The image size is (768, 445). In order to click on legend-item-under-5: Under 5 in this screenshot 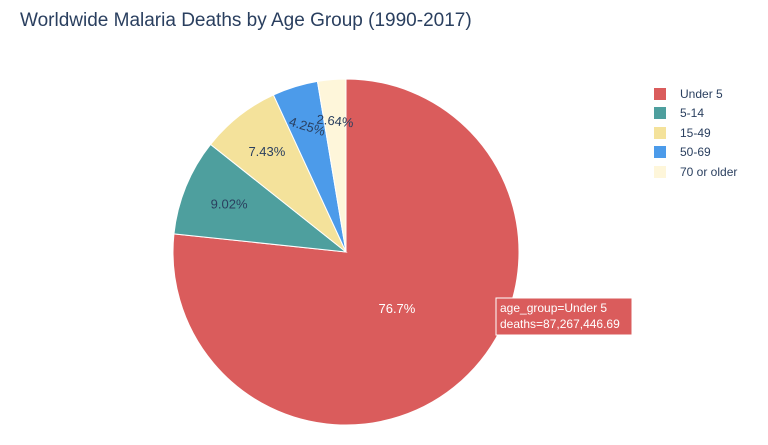, I will do `click(695, 94)`.